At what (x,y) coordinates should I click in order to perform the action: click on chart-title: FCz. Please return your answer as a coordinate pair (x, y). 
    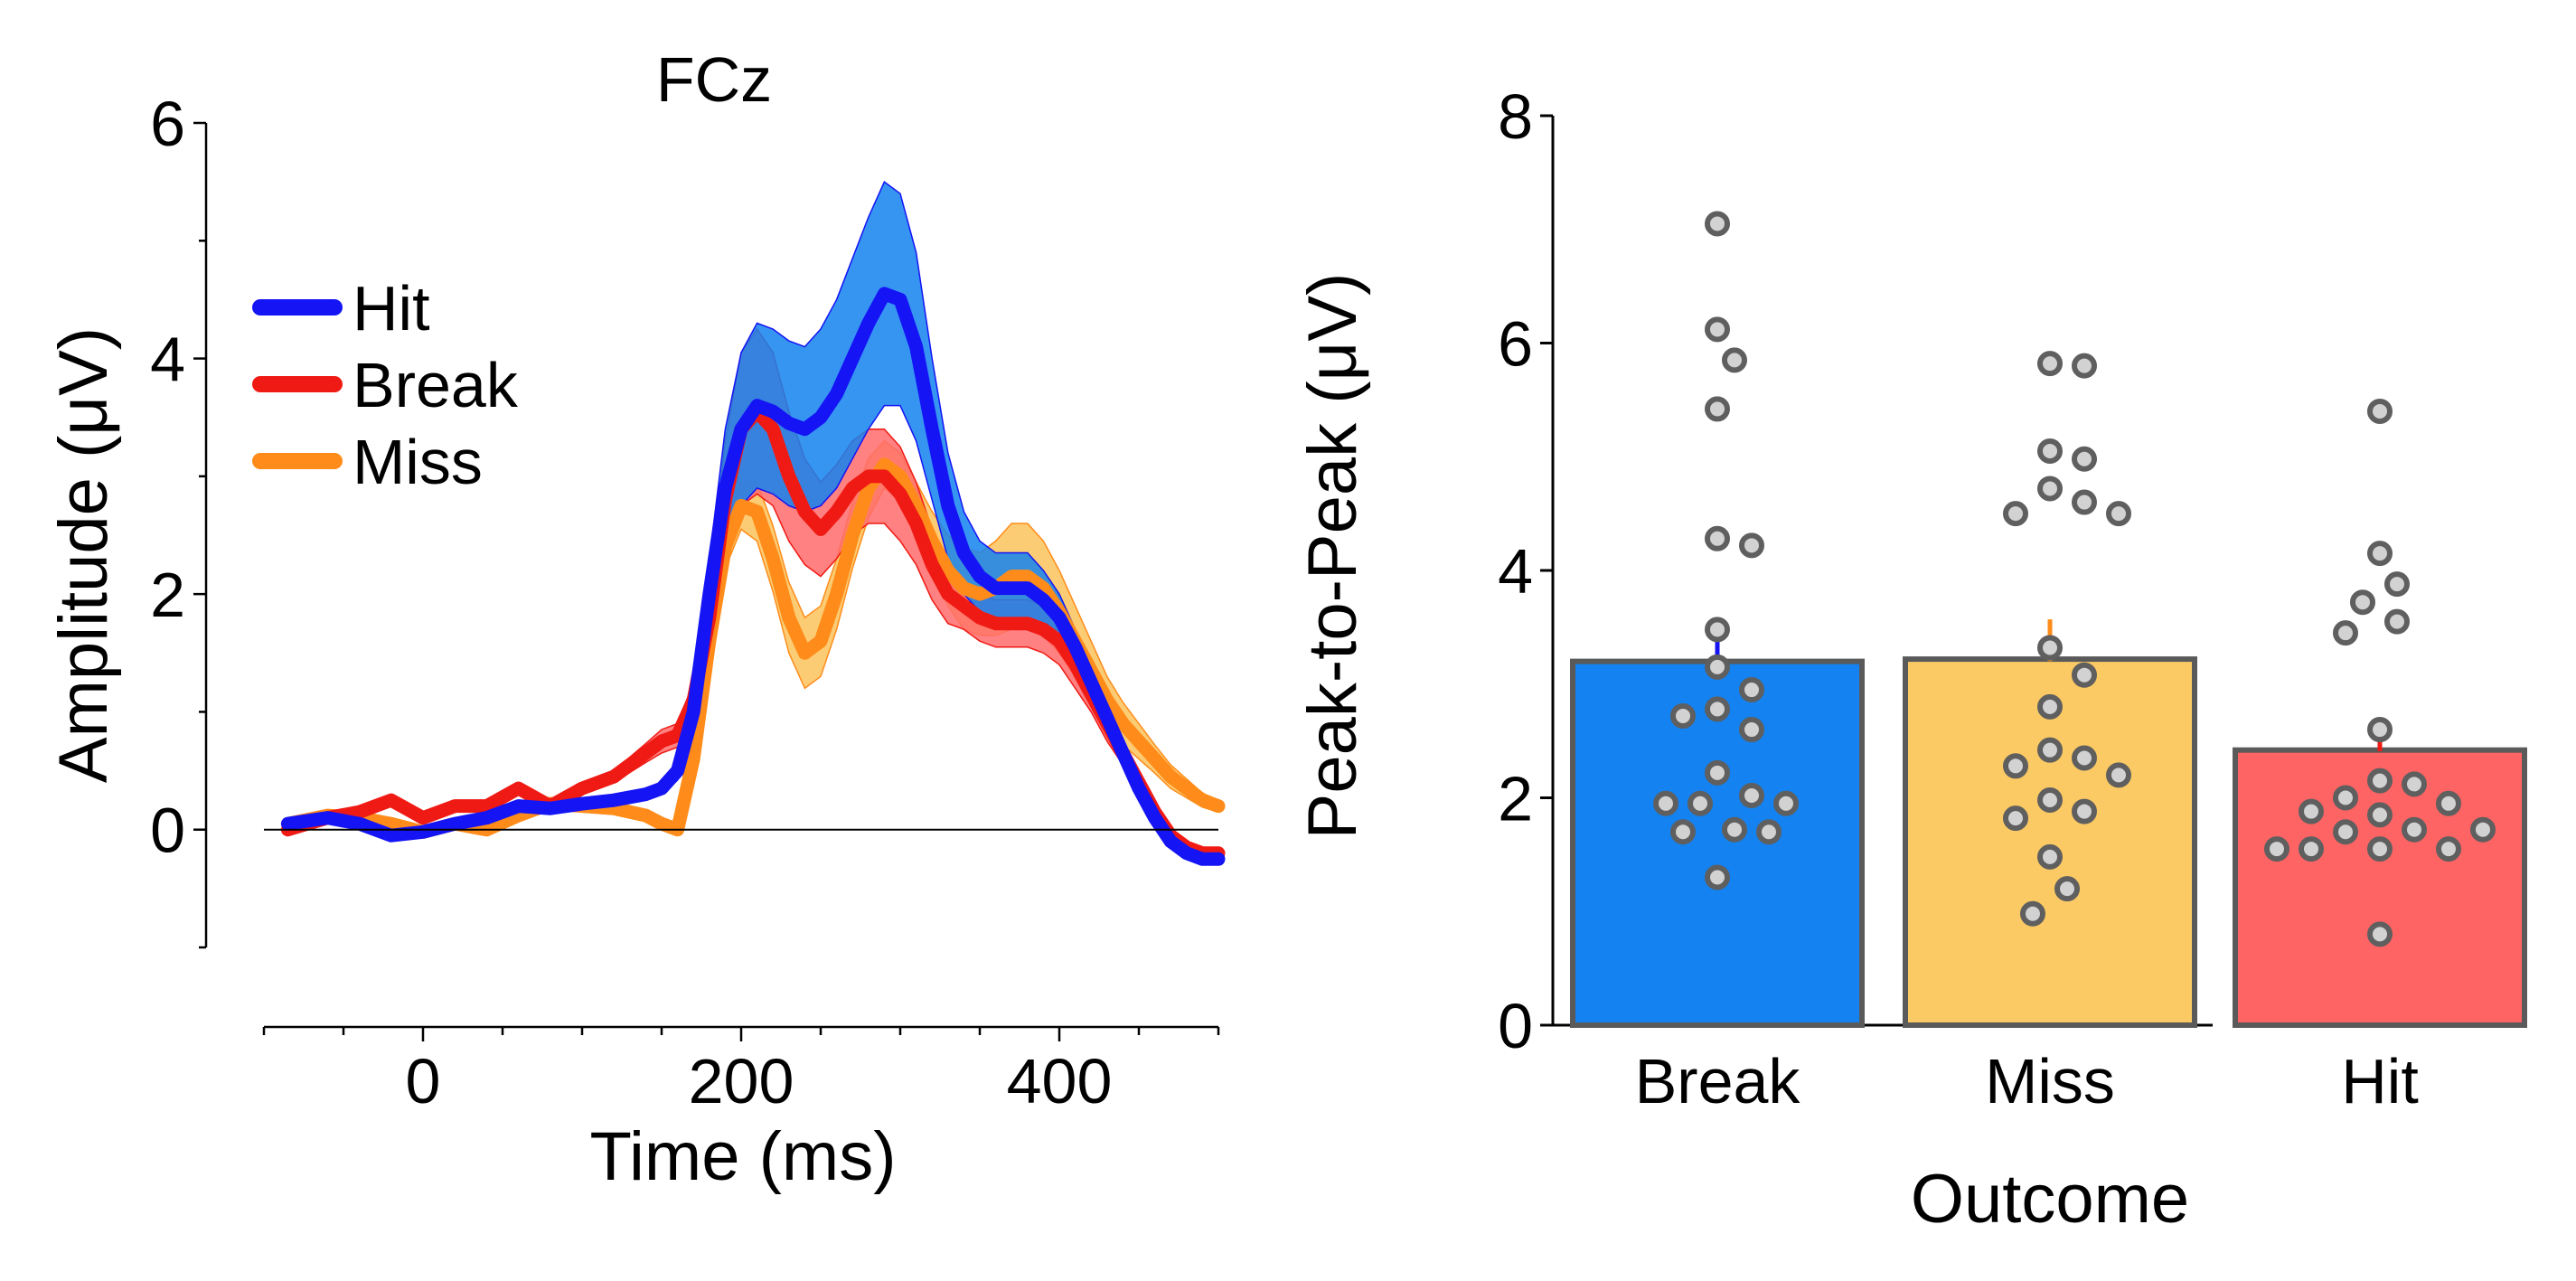
    Looking at the image, I should click on (714, 79).